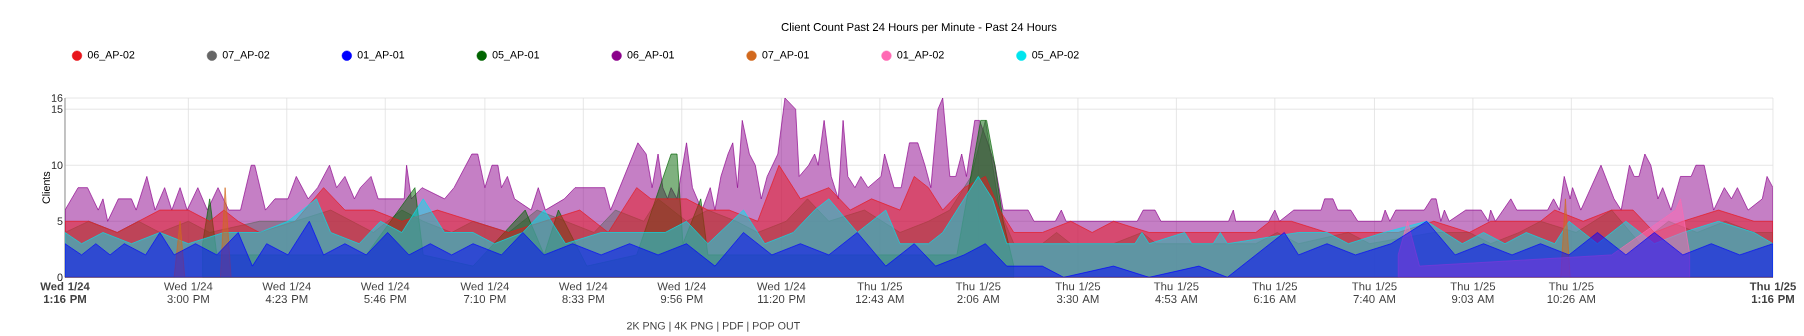 The height and width of the screenshot is (336, 1804). What do you see at coordinates (1176, 293) in the screenshot?
I see `x-tick-label: Thu 1/25 4:53 AM` at bounding box center [1176, 293].